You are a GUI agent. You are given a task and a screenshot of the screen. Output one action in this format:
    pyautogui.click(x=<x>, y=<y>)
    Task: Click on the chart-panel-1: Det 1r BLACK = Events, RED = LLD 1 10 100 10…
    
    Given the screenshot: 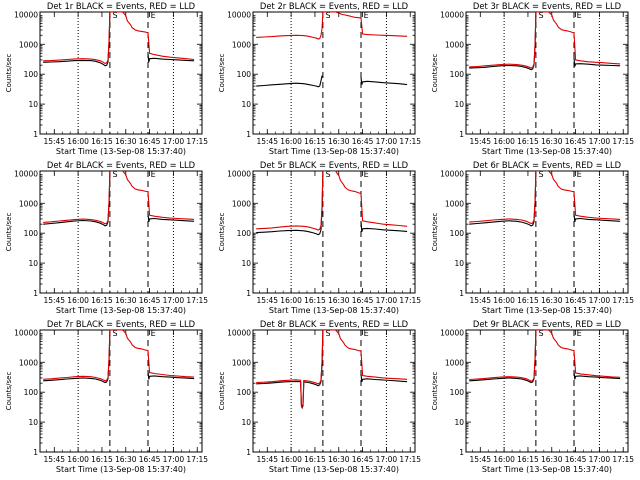 What is the action you would take?
    pyautogui.click(x=106, y=78)
    